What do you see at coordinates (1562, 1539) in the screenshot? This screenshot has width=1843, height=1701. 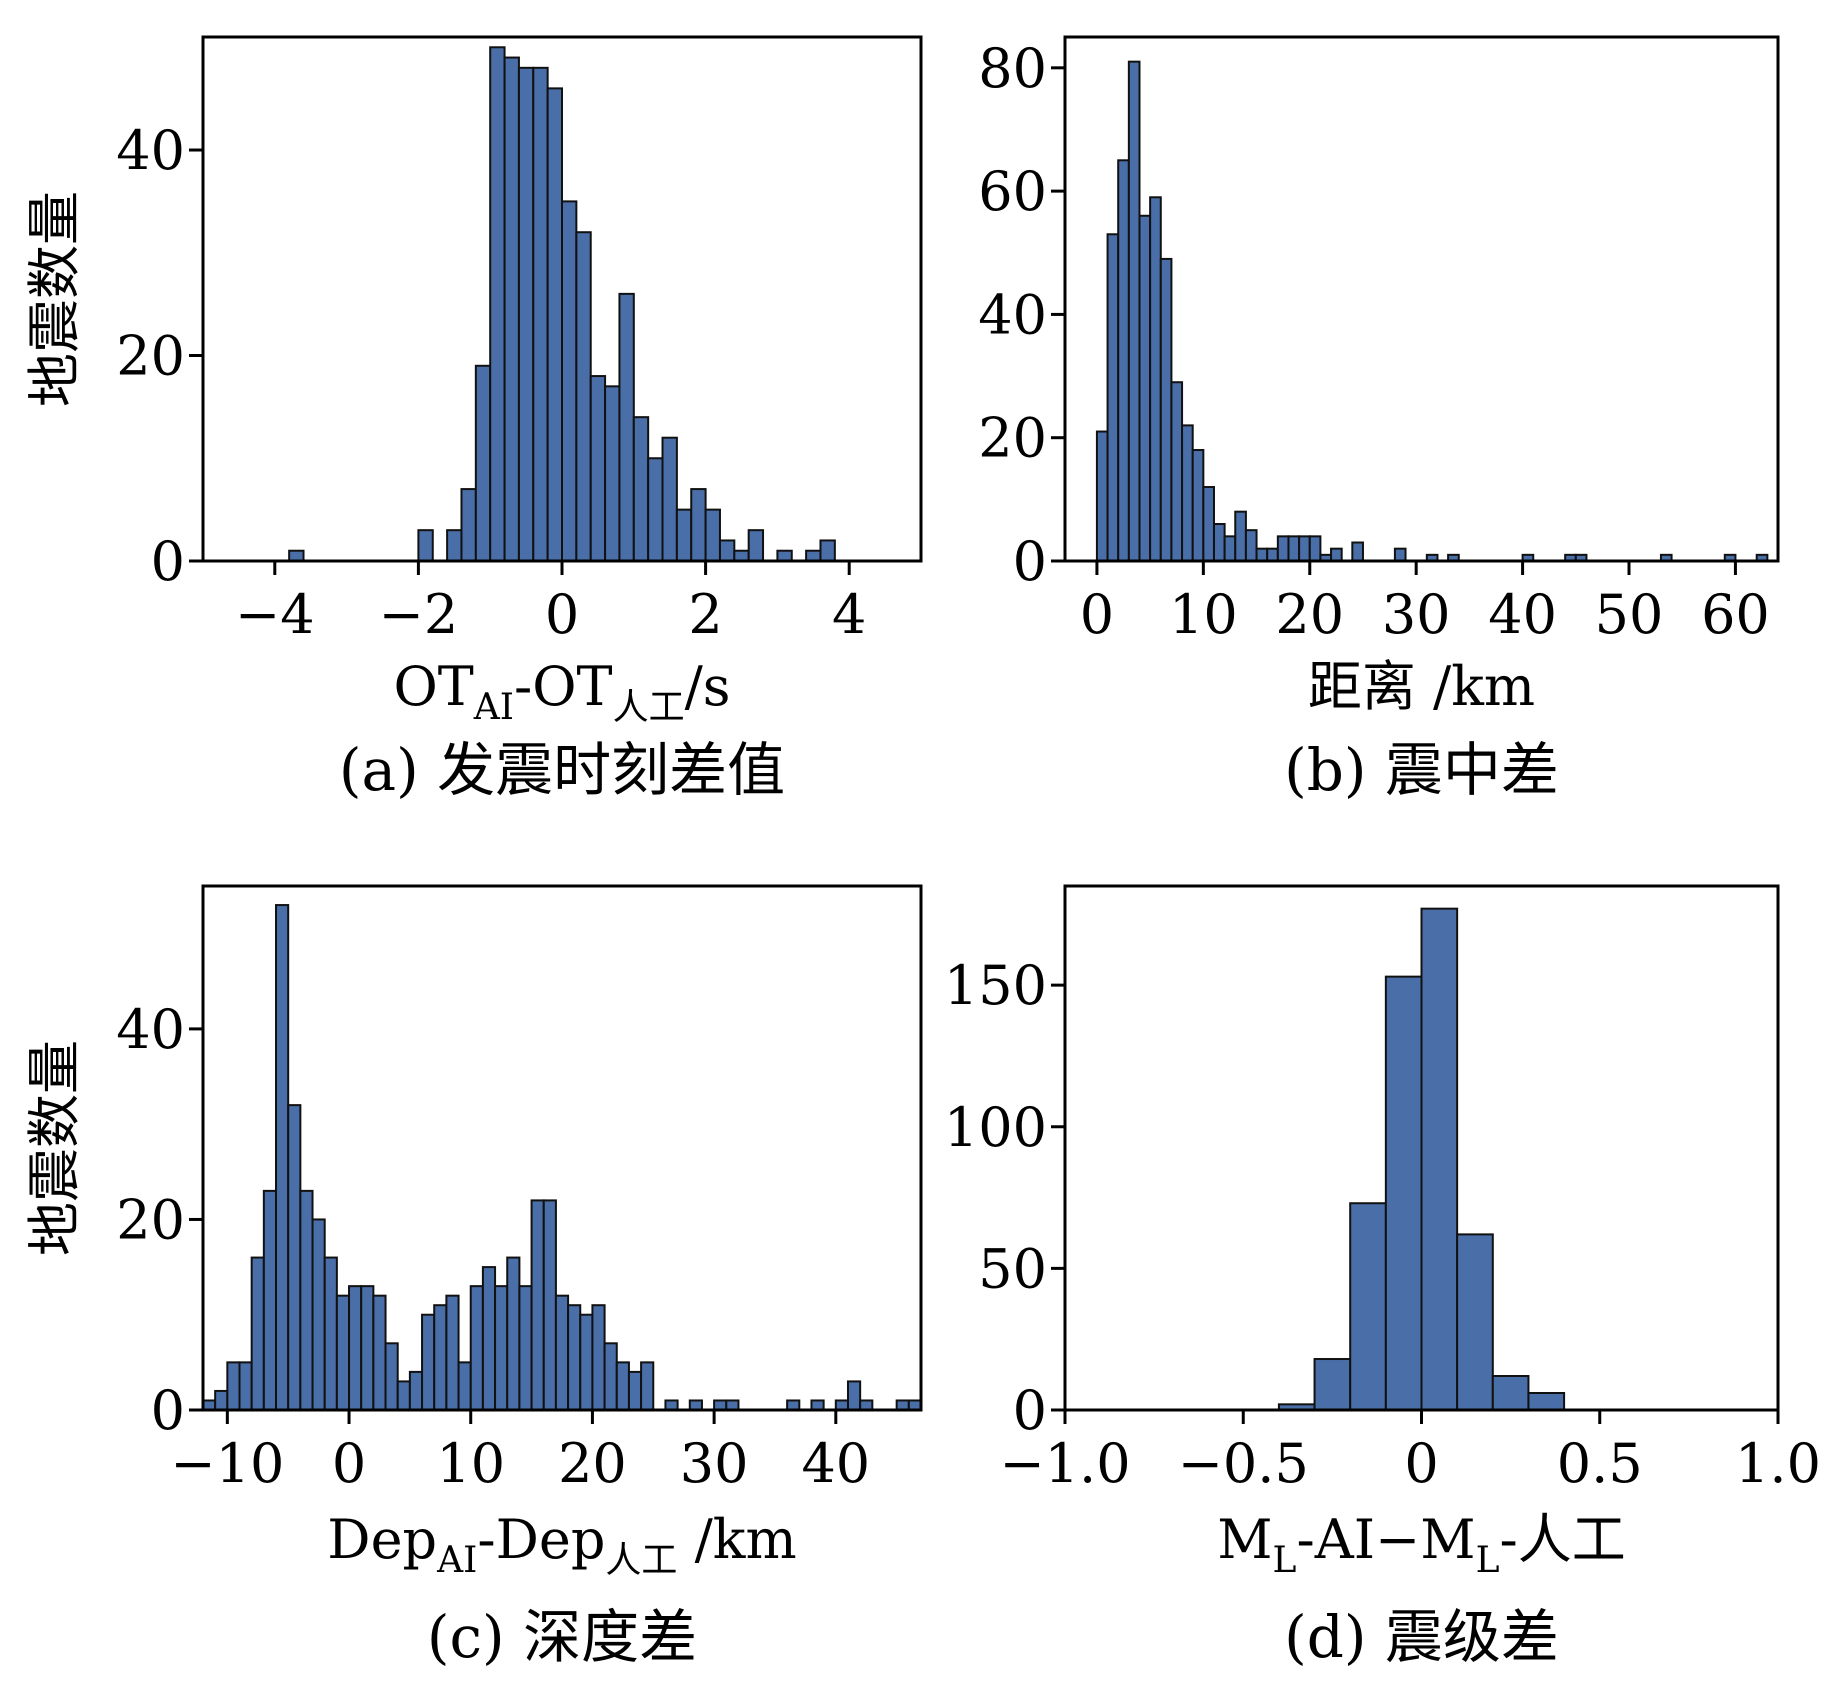 I see `x-axis-label-part-d-4: -人工` at bounding box center [1562, 1539].